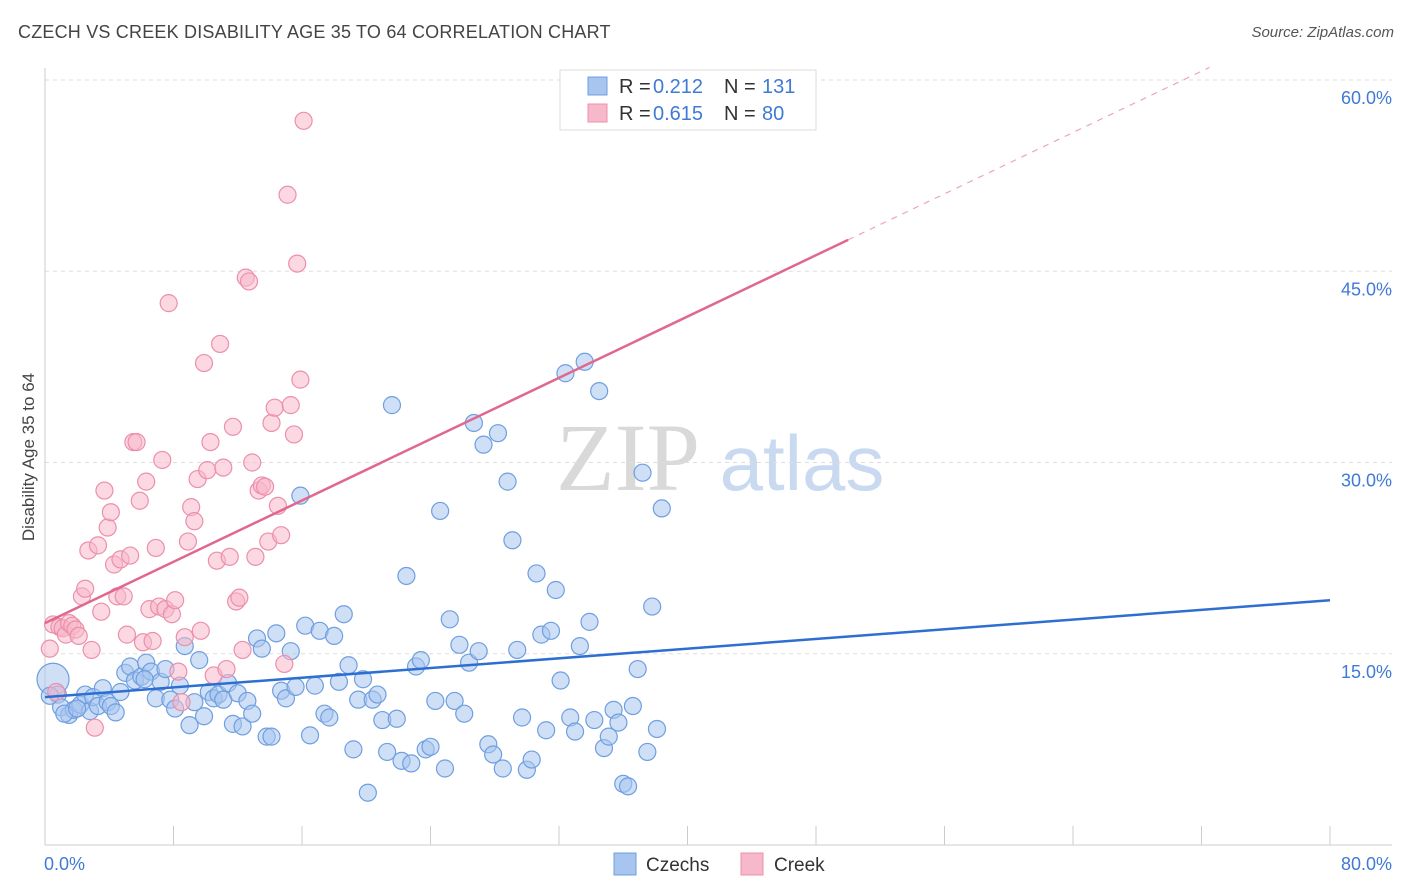 This screenshot has height=892, width=1406. What do you see at coordinates (799, 865) in the screenshot?
I see `legend-bottom-label-creek: Creek` at bounding box center [799, 865].